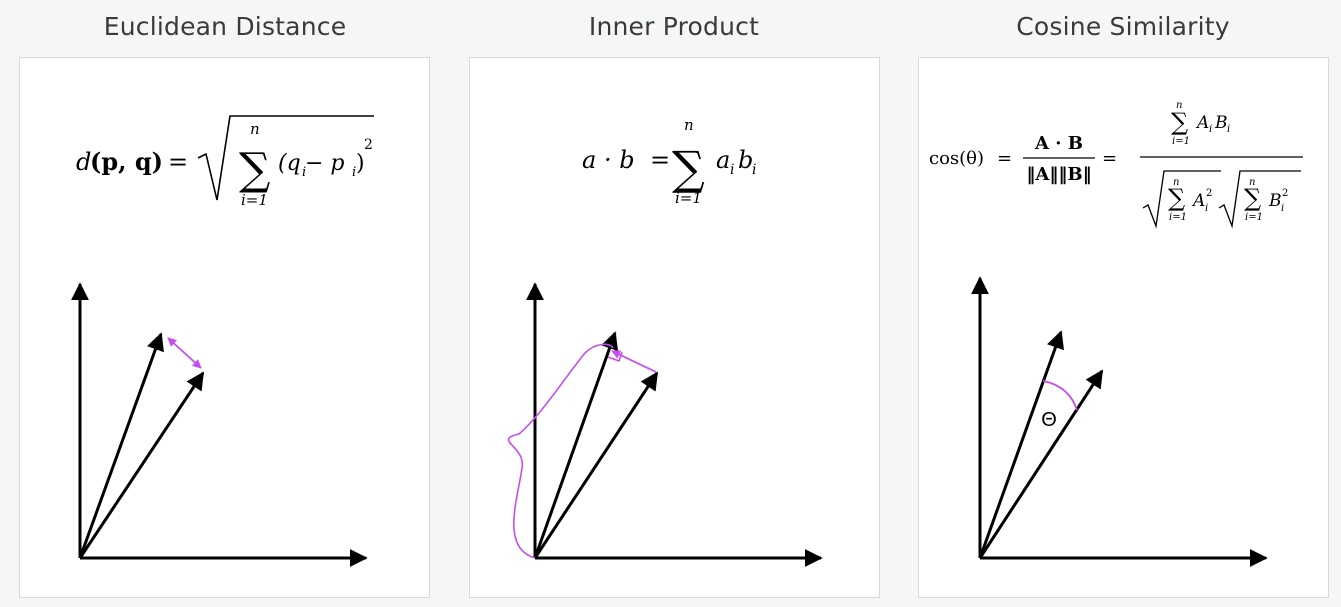  What do you see at coordinates (615, 357) in the screenshot?
I see `right-angle-marker` at bounding box center [615, 357].